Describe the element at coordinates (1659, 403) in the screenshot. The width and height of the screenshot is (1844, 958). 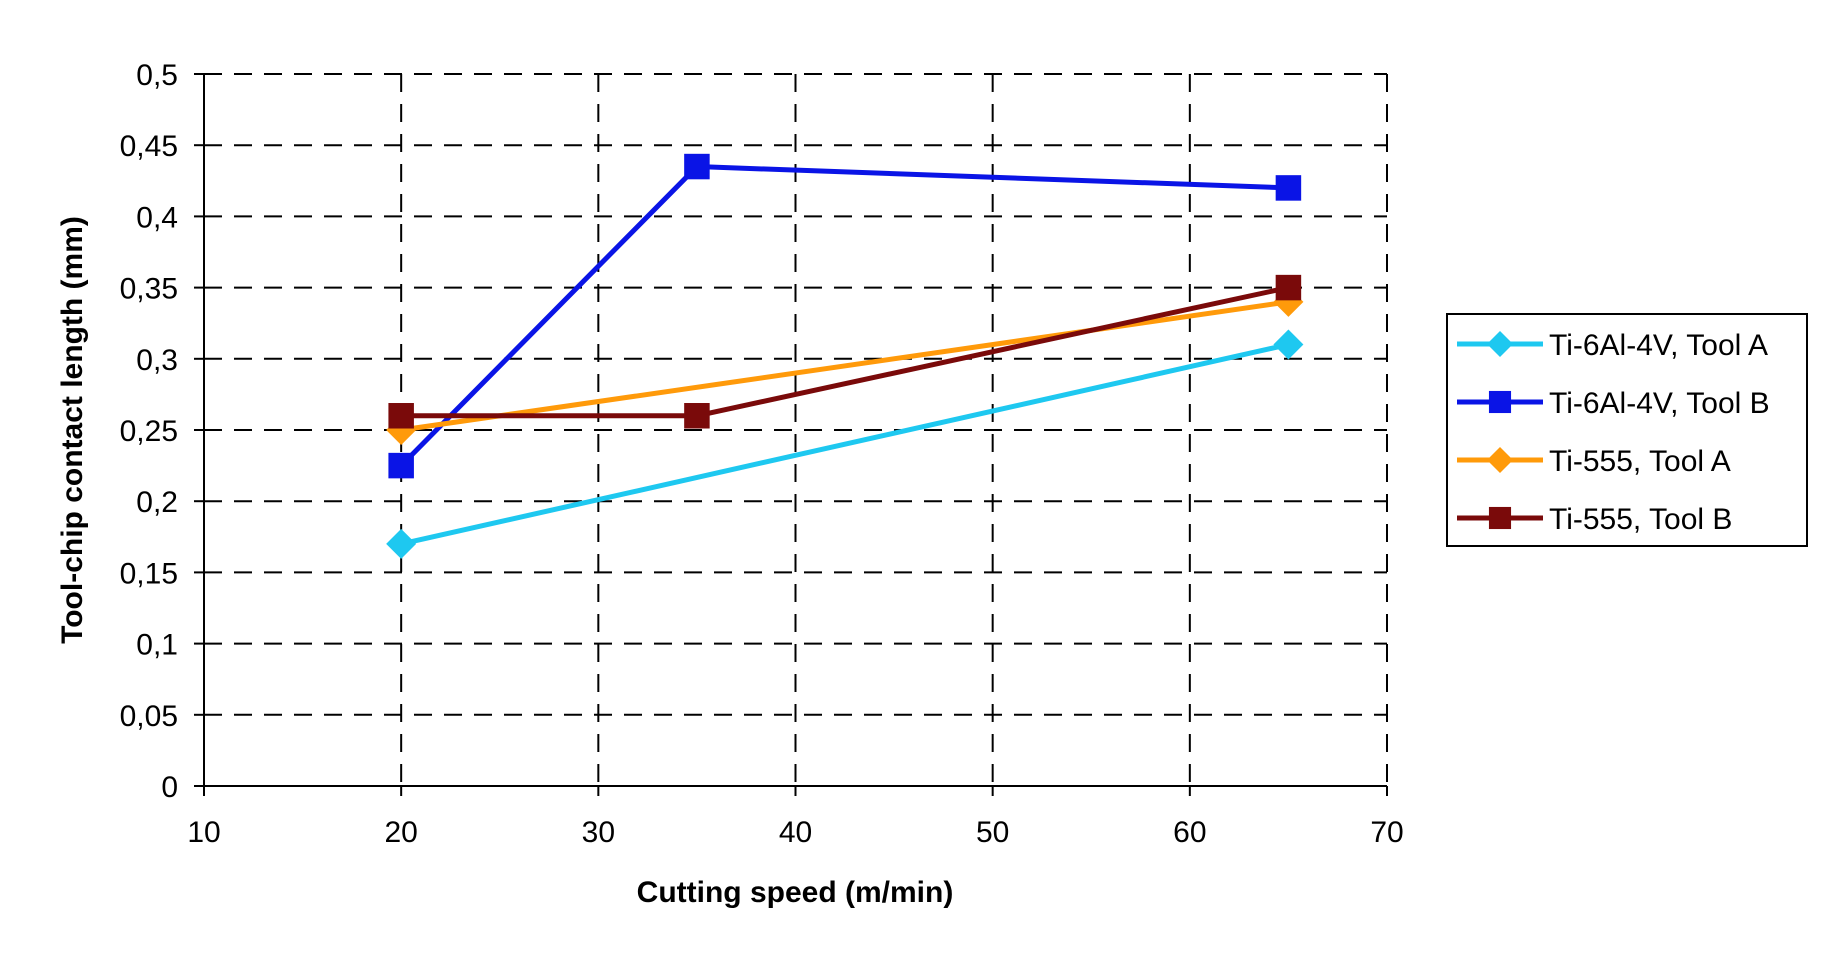
I see `legend-label: Ti-6Al-4V, Tool B` at that location.